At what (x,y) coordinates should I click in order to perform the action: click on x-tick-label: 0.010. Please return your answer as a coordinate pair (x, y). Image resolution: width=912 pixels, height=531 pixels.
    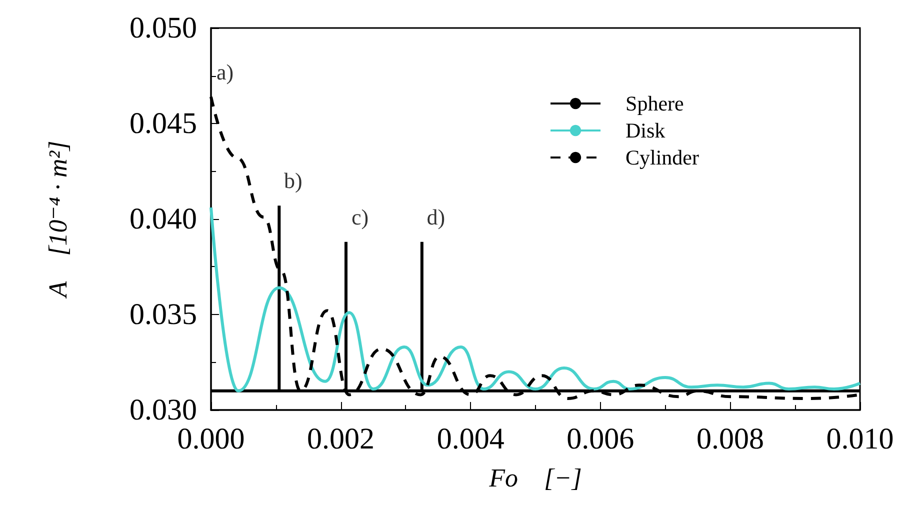
    Looking at the image, I should click on (860, 439).